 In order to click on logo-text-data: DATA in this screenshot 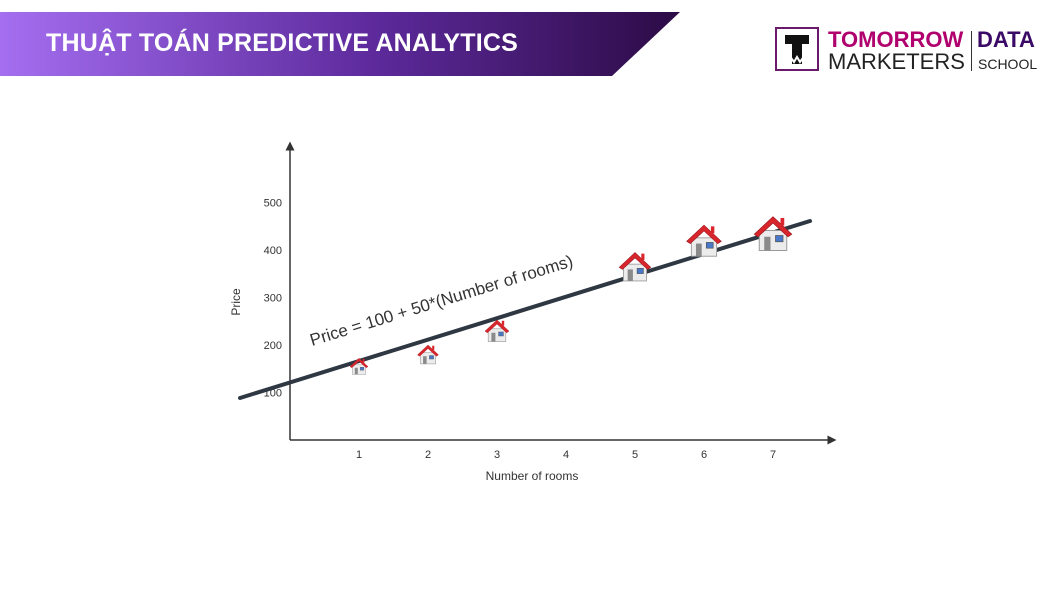, I will do `click(1006, 39)`.